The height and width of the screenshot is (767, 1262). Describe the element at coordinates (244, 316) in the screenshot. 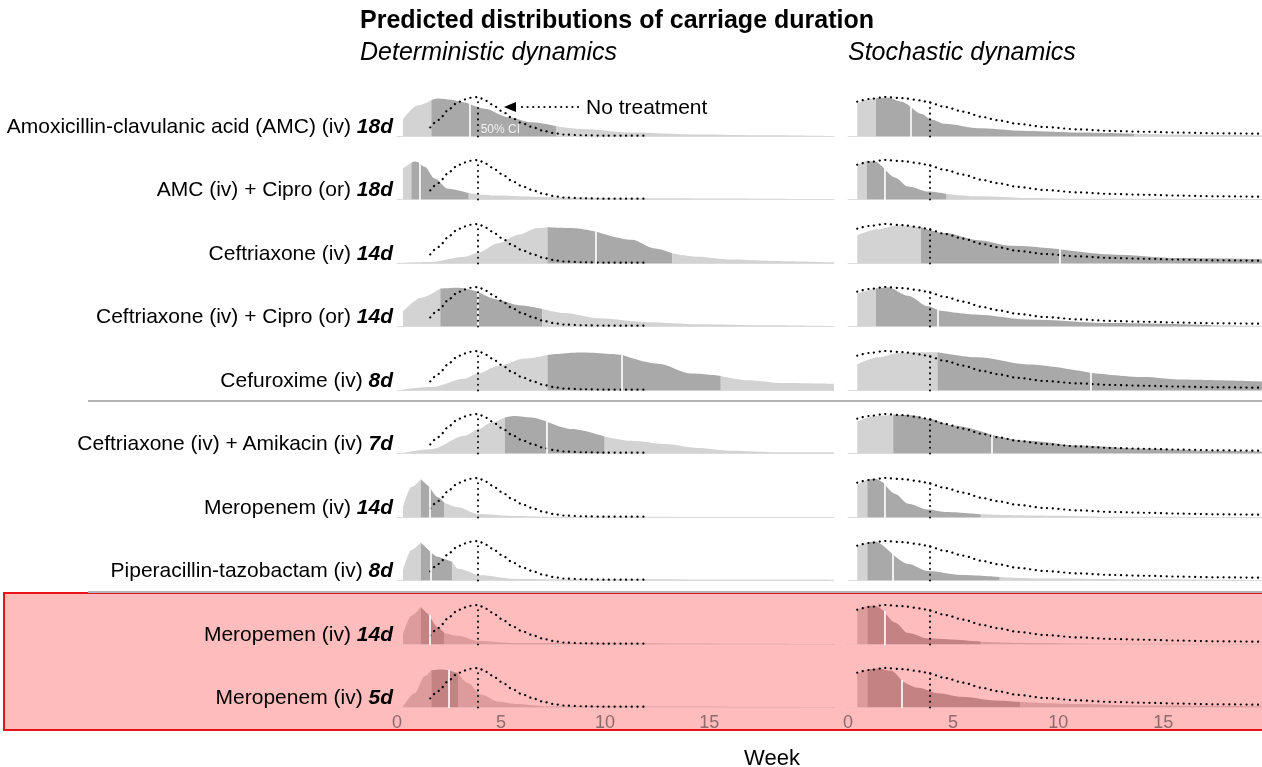

I see `y-axis-title: Ceftriaxone (iv) + Cipro (or) 14d` at that location.